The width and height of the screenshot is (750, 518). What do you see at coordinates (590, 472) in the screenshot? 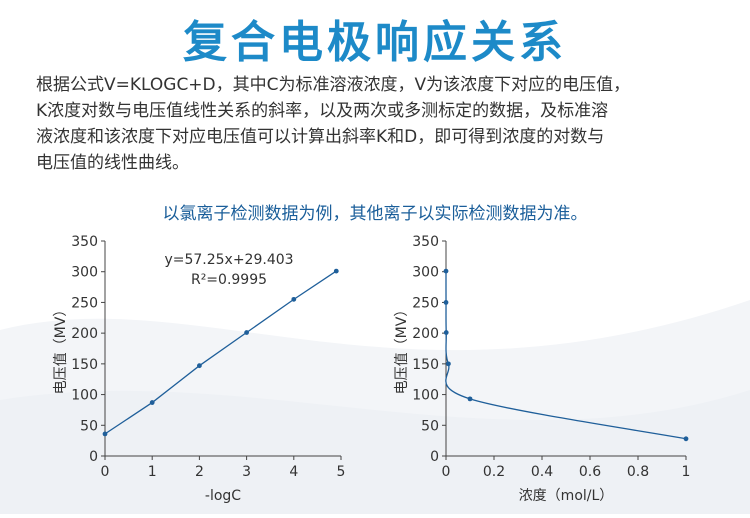
I see `x-tick-label: 0.6` at bounding box center [590, 472].